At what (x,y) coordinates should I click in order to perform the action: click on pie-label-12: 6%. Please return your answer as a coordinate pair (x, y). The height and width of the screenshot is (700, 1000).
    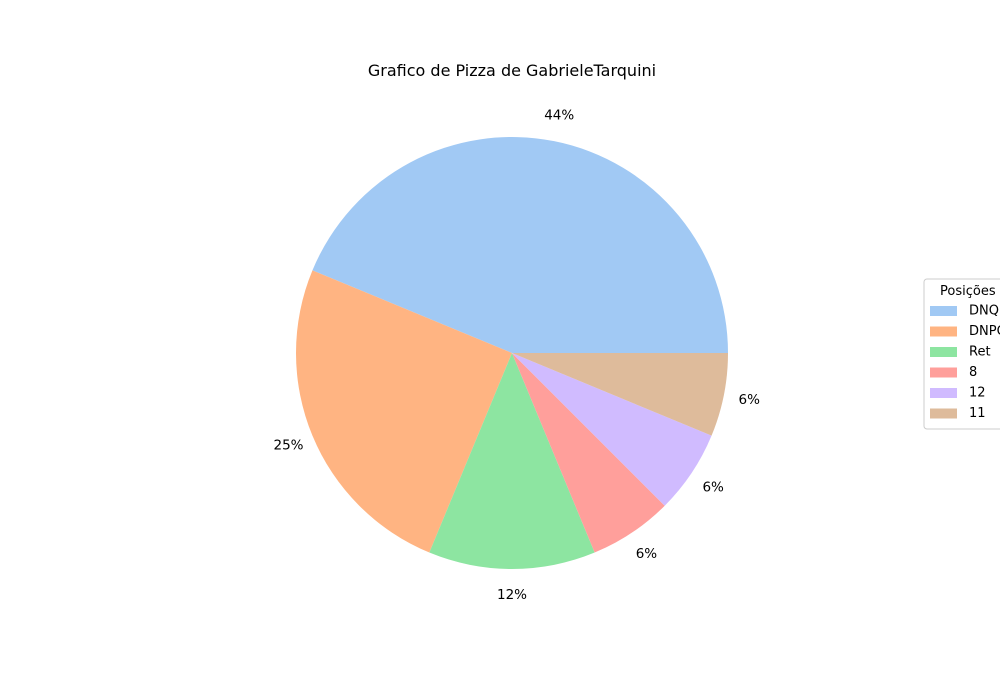
    Looking at the image, I should click on (713, 487).